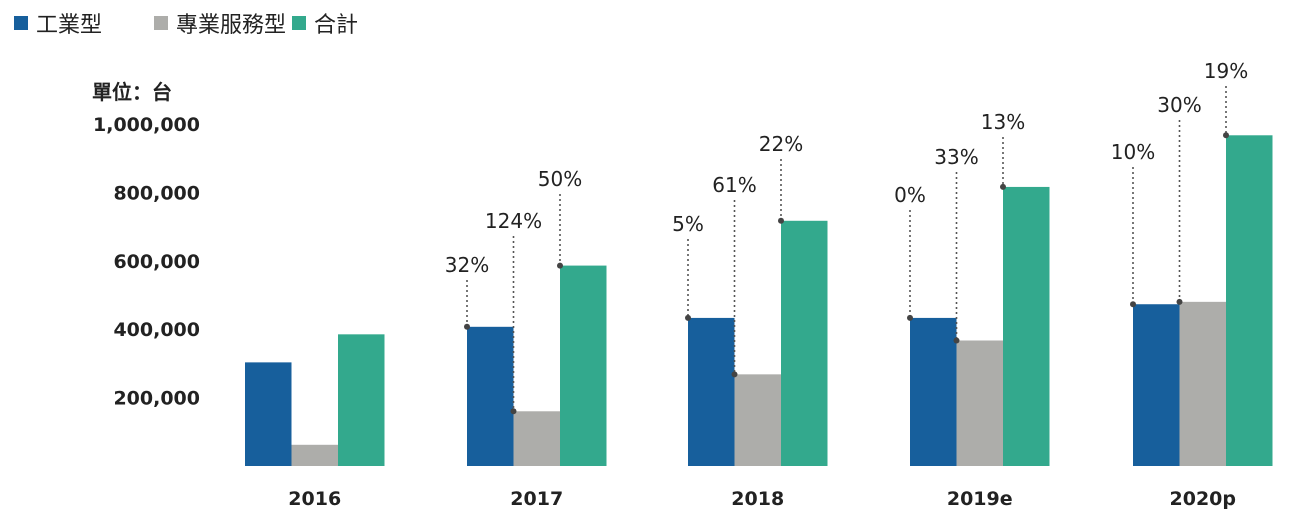  Describe the element at coordinates (757, 499) in the screenshot. I see `x-tick-label: 2018` at that location.